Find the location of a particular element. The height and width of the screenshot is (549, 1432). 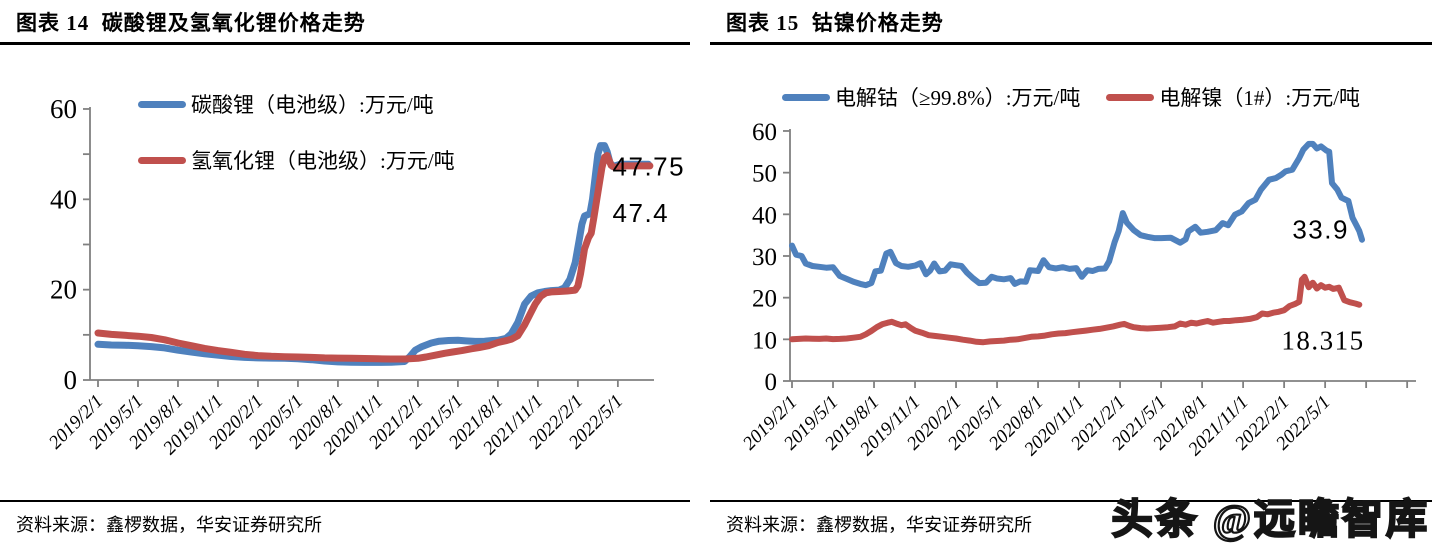

data-label-33.9: 33.9 is located at coordinates (1320, 230).